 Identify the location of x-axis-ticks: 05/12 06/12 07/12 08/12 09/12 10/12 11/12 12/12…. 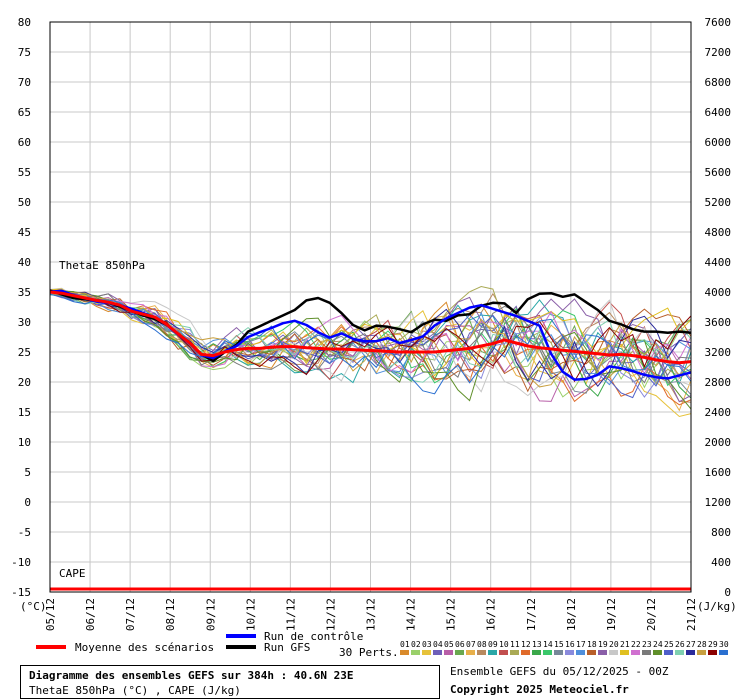
(371, 614).